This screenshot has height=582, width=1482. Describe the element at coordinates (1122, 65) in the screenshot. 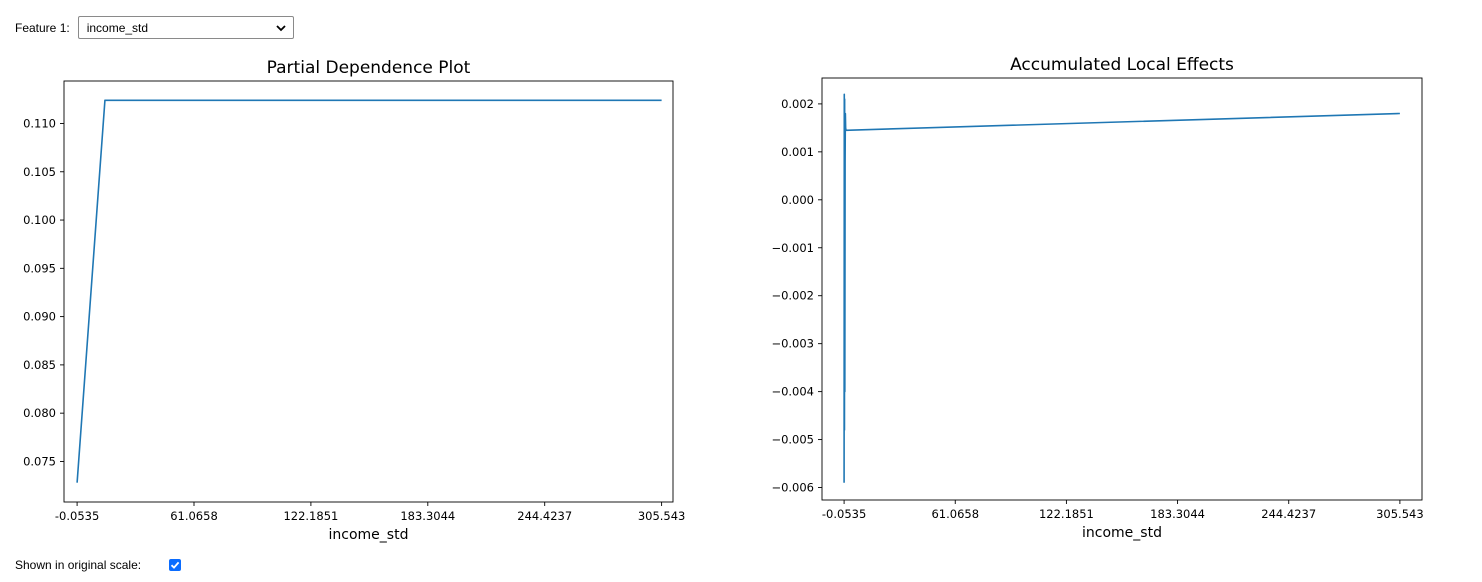

I see `ale-chart-title: Accumulated Local Effects` at that location.